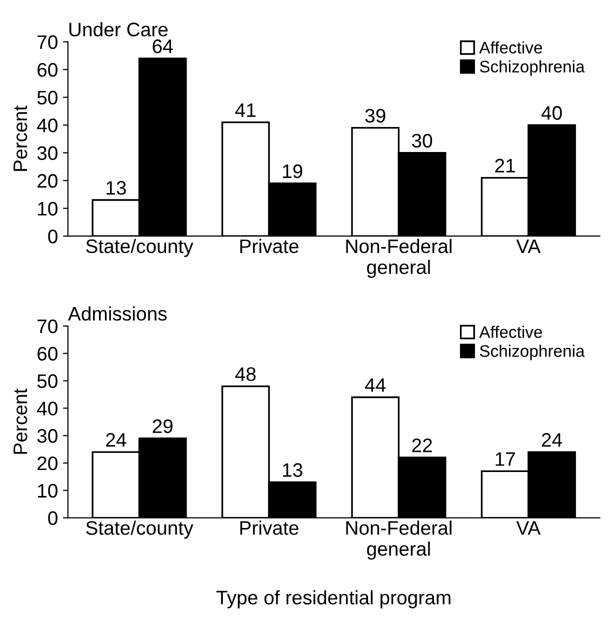  I want to click on data-label: 21, so click(505, 165).